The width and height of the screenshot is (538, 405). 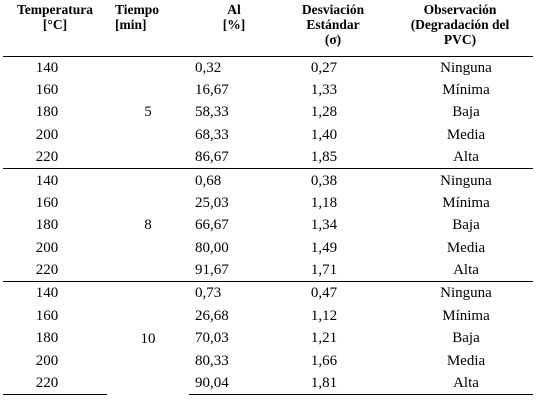 I want to click on table-row: 220 90,04 1,81 Alta, so click(x=268, y=384).